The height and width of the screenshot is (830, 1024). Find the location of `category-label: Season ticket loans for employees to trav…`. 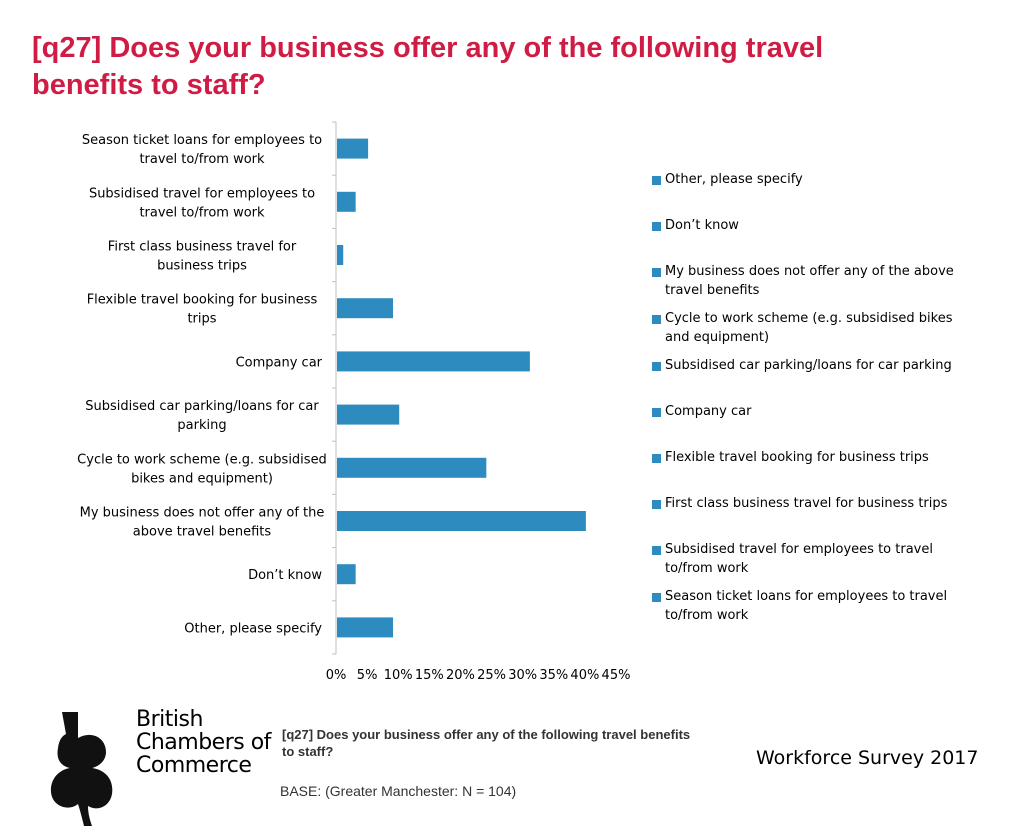

category-label: Season ticket loans for employees to trav… is located at coordinates (202, 150).